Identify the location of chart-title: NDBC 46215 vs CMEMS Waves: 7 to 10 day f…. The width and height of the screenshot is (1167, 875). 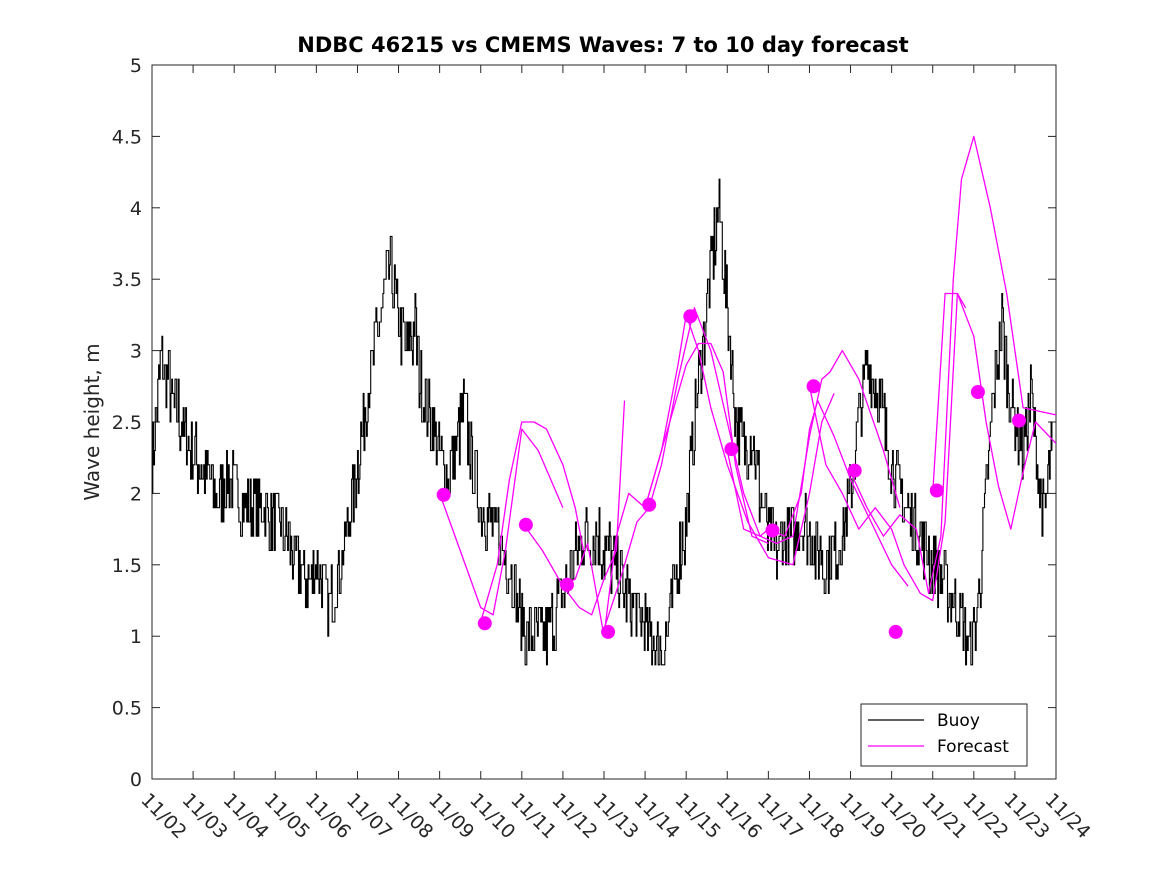
(602, 45).